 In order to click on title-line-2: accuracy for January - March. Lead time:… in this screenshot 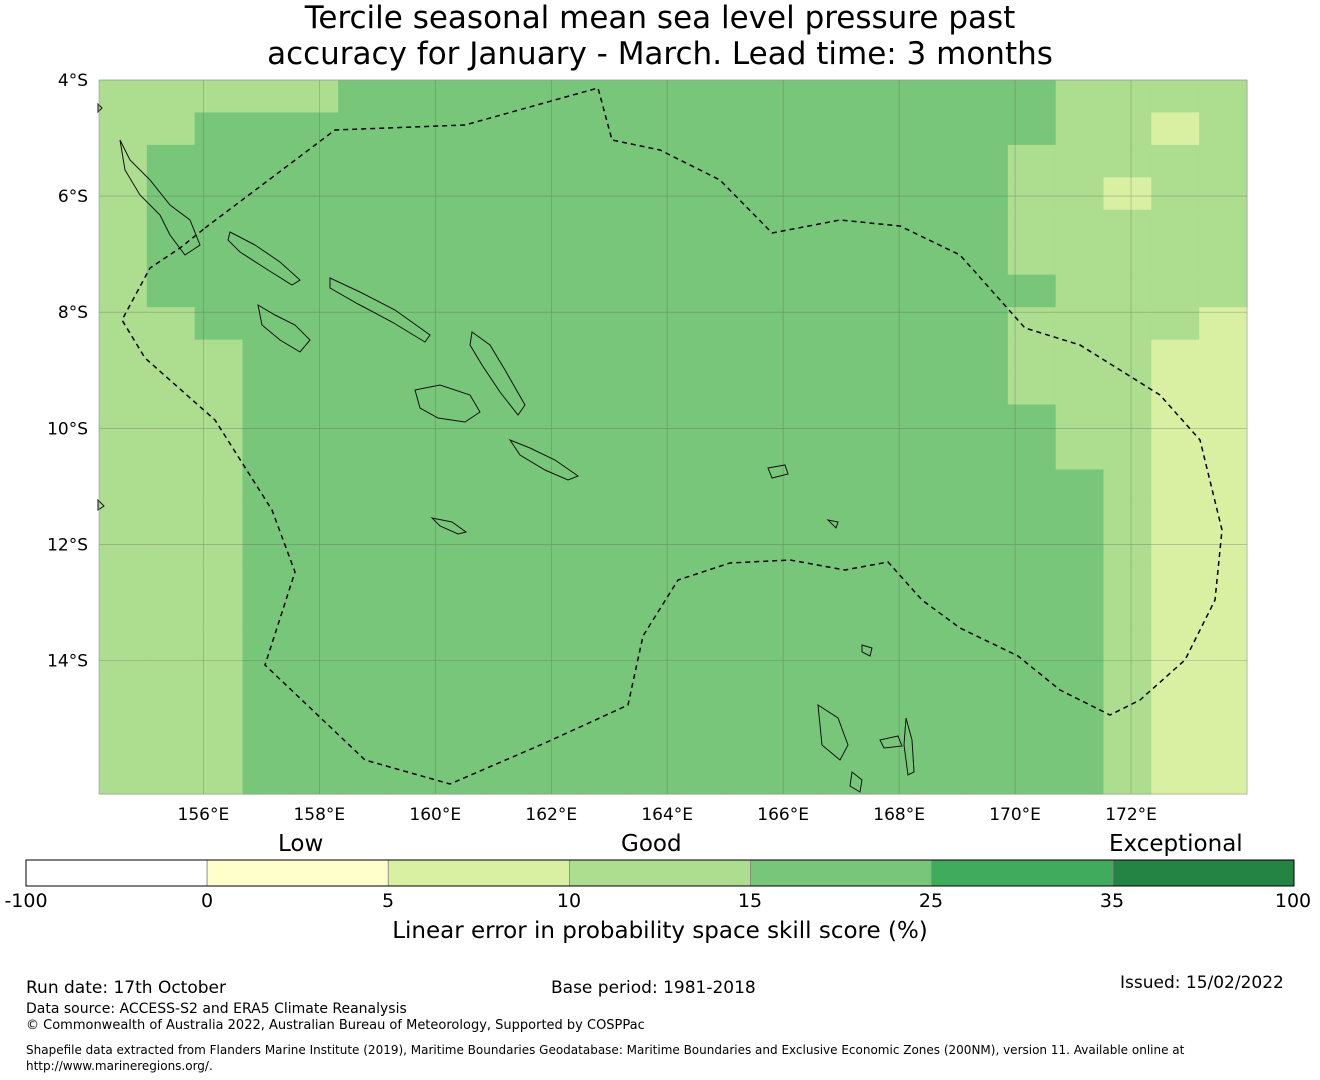, I will do `click(660, 54)`.